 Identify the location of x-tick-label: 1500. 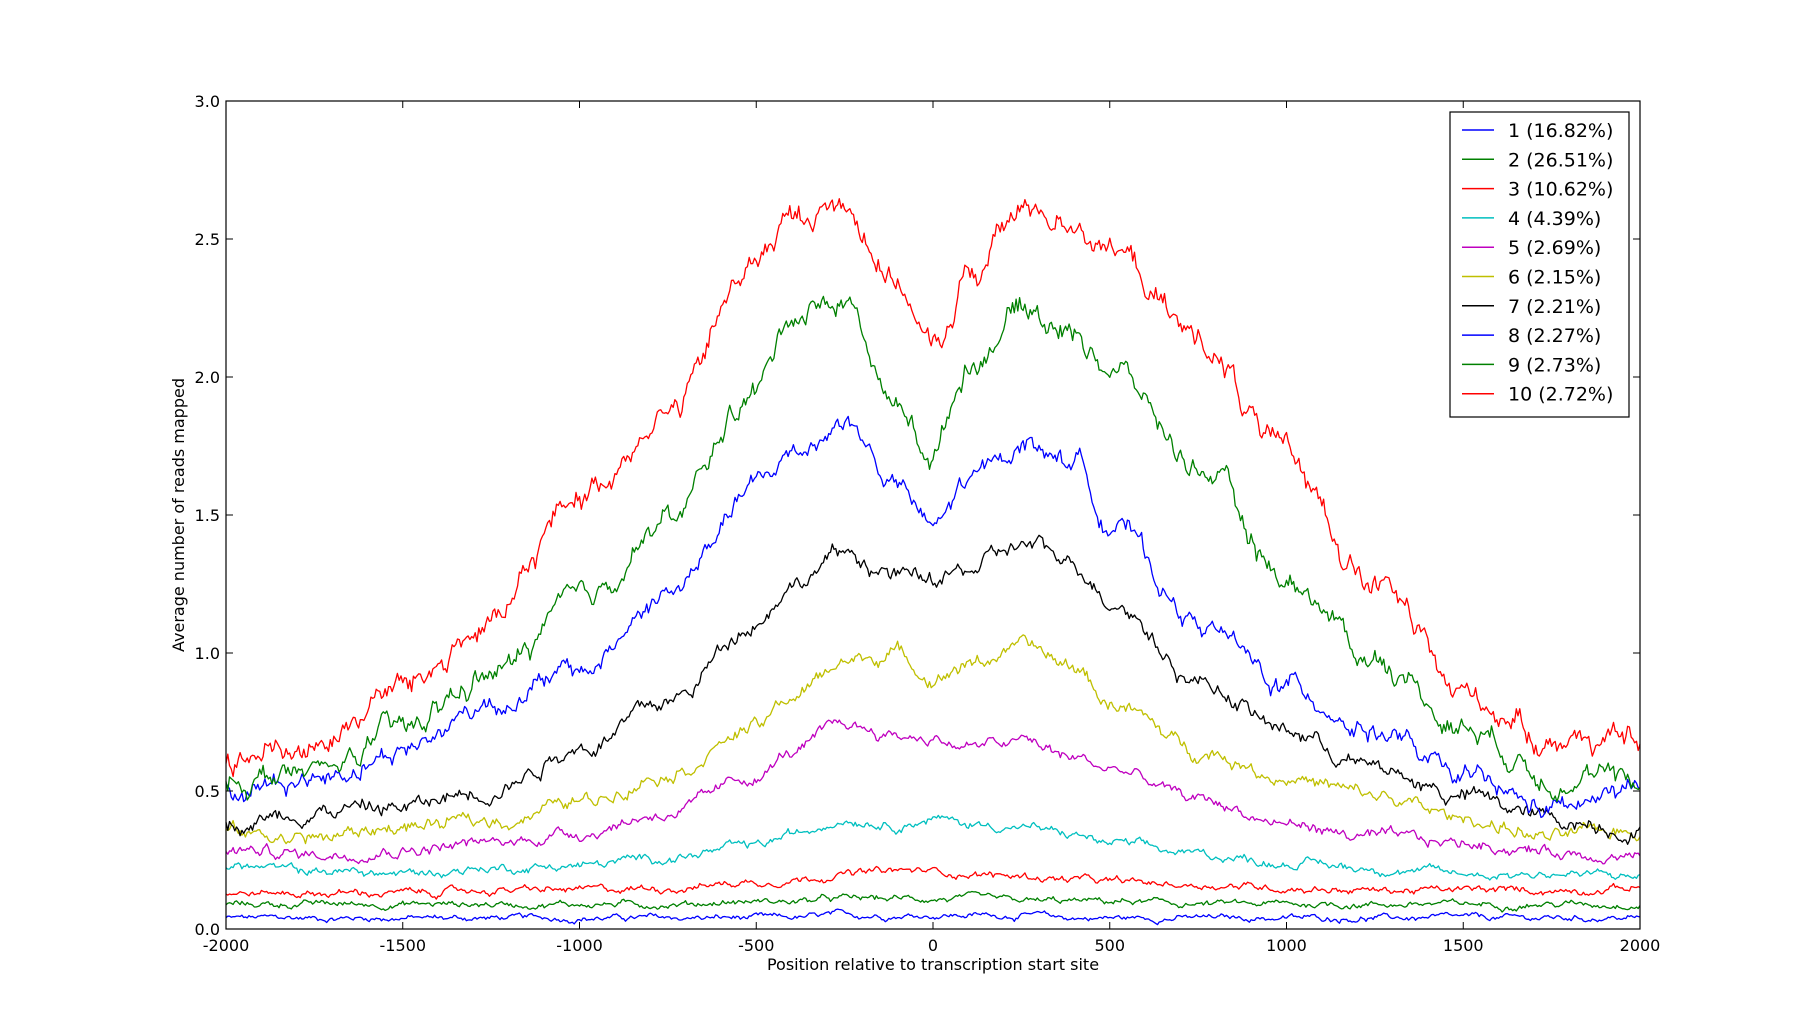
(1463, 945).